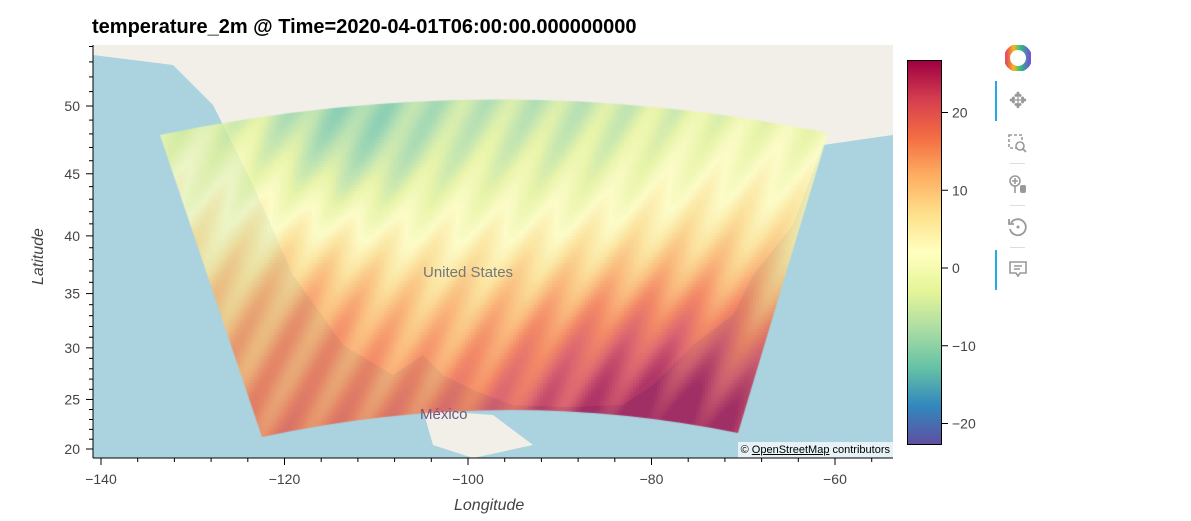  Describe the element at coordinates (1018, 227) in the screenshot. I see `reset-icon` at that location.